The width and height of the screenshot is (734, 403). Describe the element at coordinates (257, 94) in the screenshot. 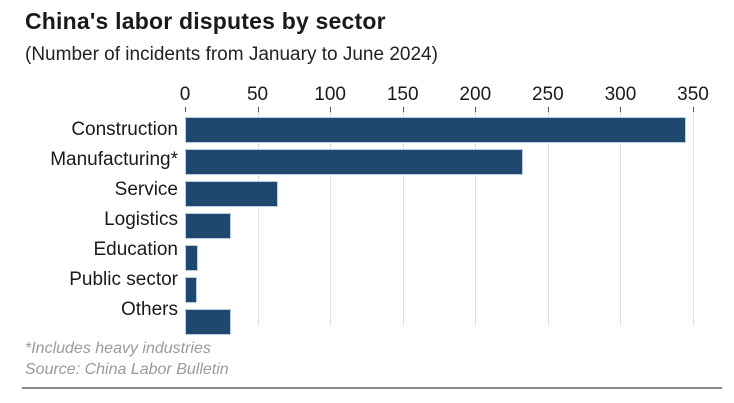

I see `x-tick-label: 50` at that location.